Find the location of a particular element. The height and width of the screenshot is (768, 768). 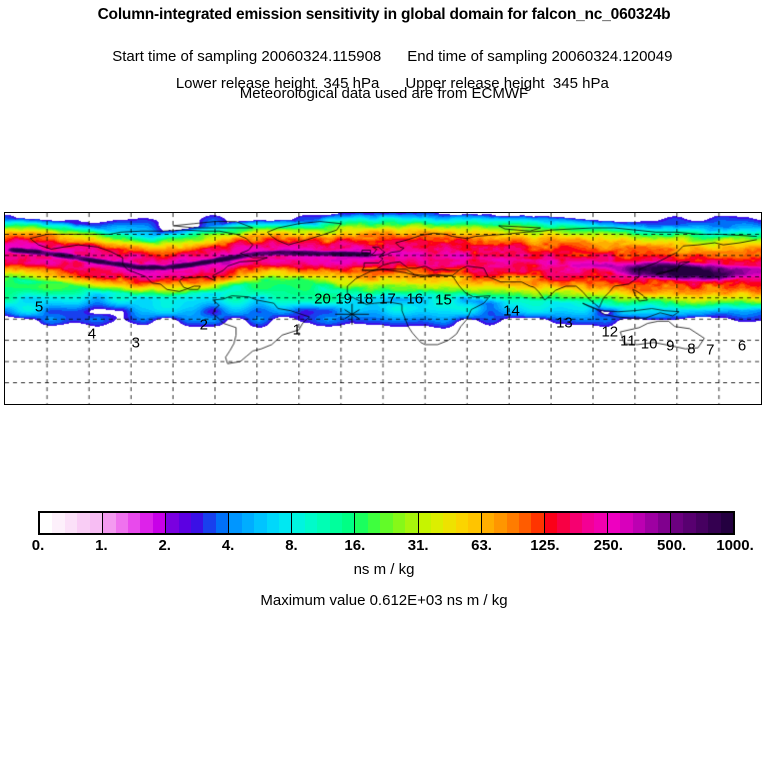

colorbar-tick-label: 500. is located at coordinates (672, 545).